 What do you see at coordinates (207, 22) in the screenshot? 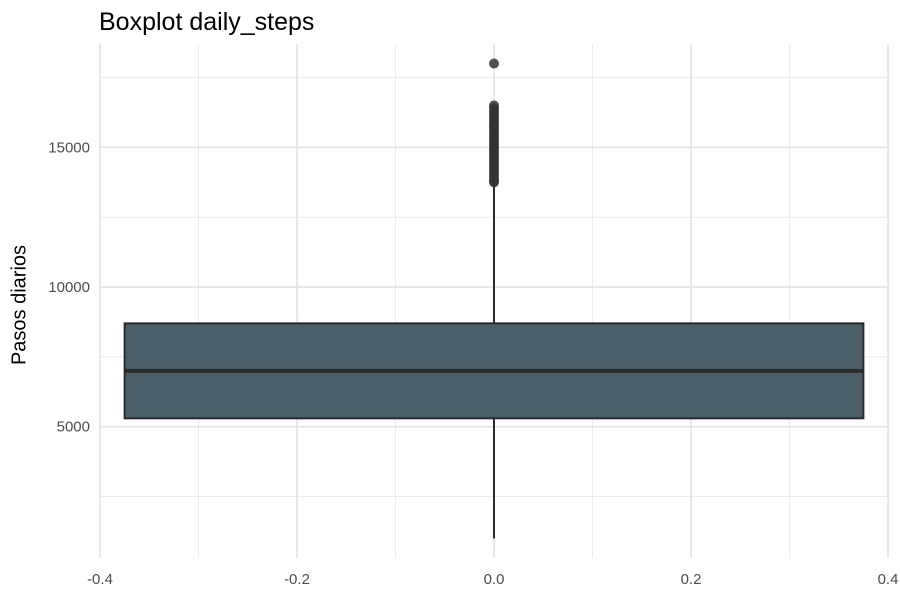
I see `chart-title: Boxplot daily_steps` at bounding box center [207, 22].